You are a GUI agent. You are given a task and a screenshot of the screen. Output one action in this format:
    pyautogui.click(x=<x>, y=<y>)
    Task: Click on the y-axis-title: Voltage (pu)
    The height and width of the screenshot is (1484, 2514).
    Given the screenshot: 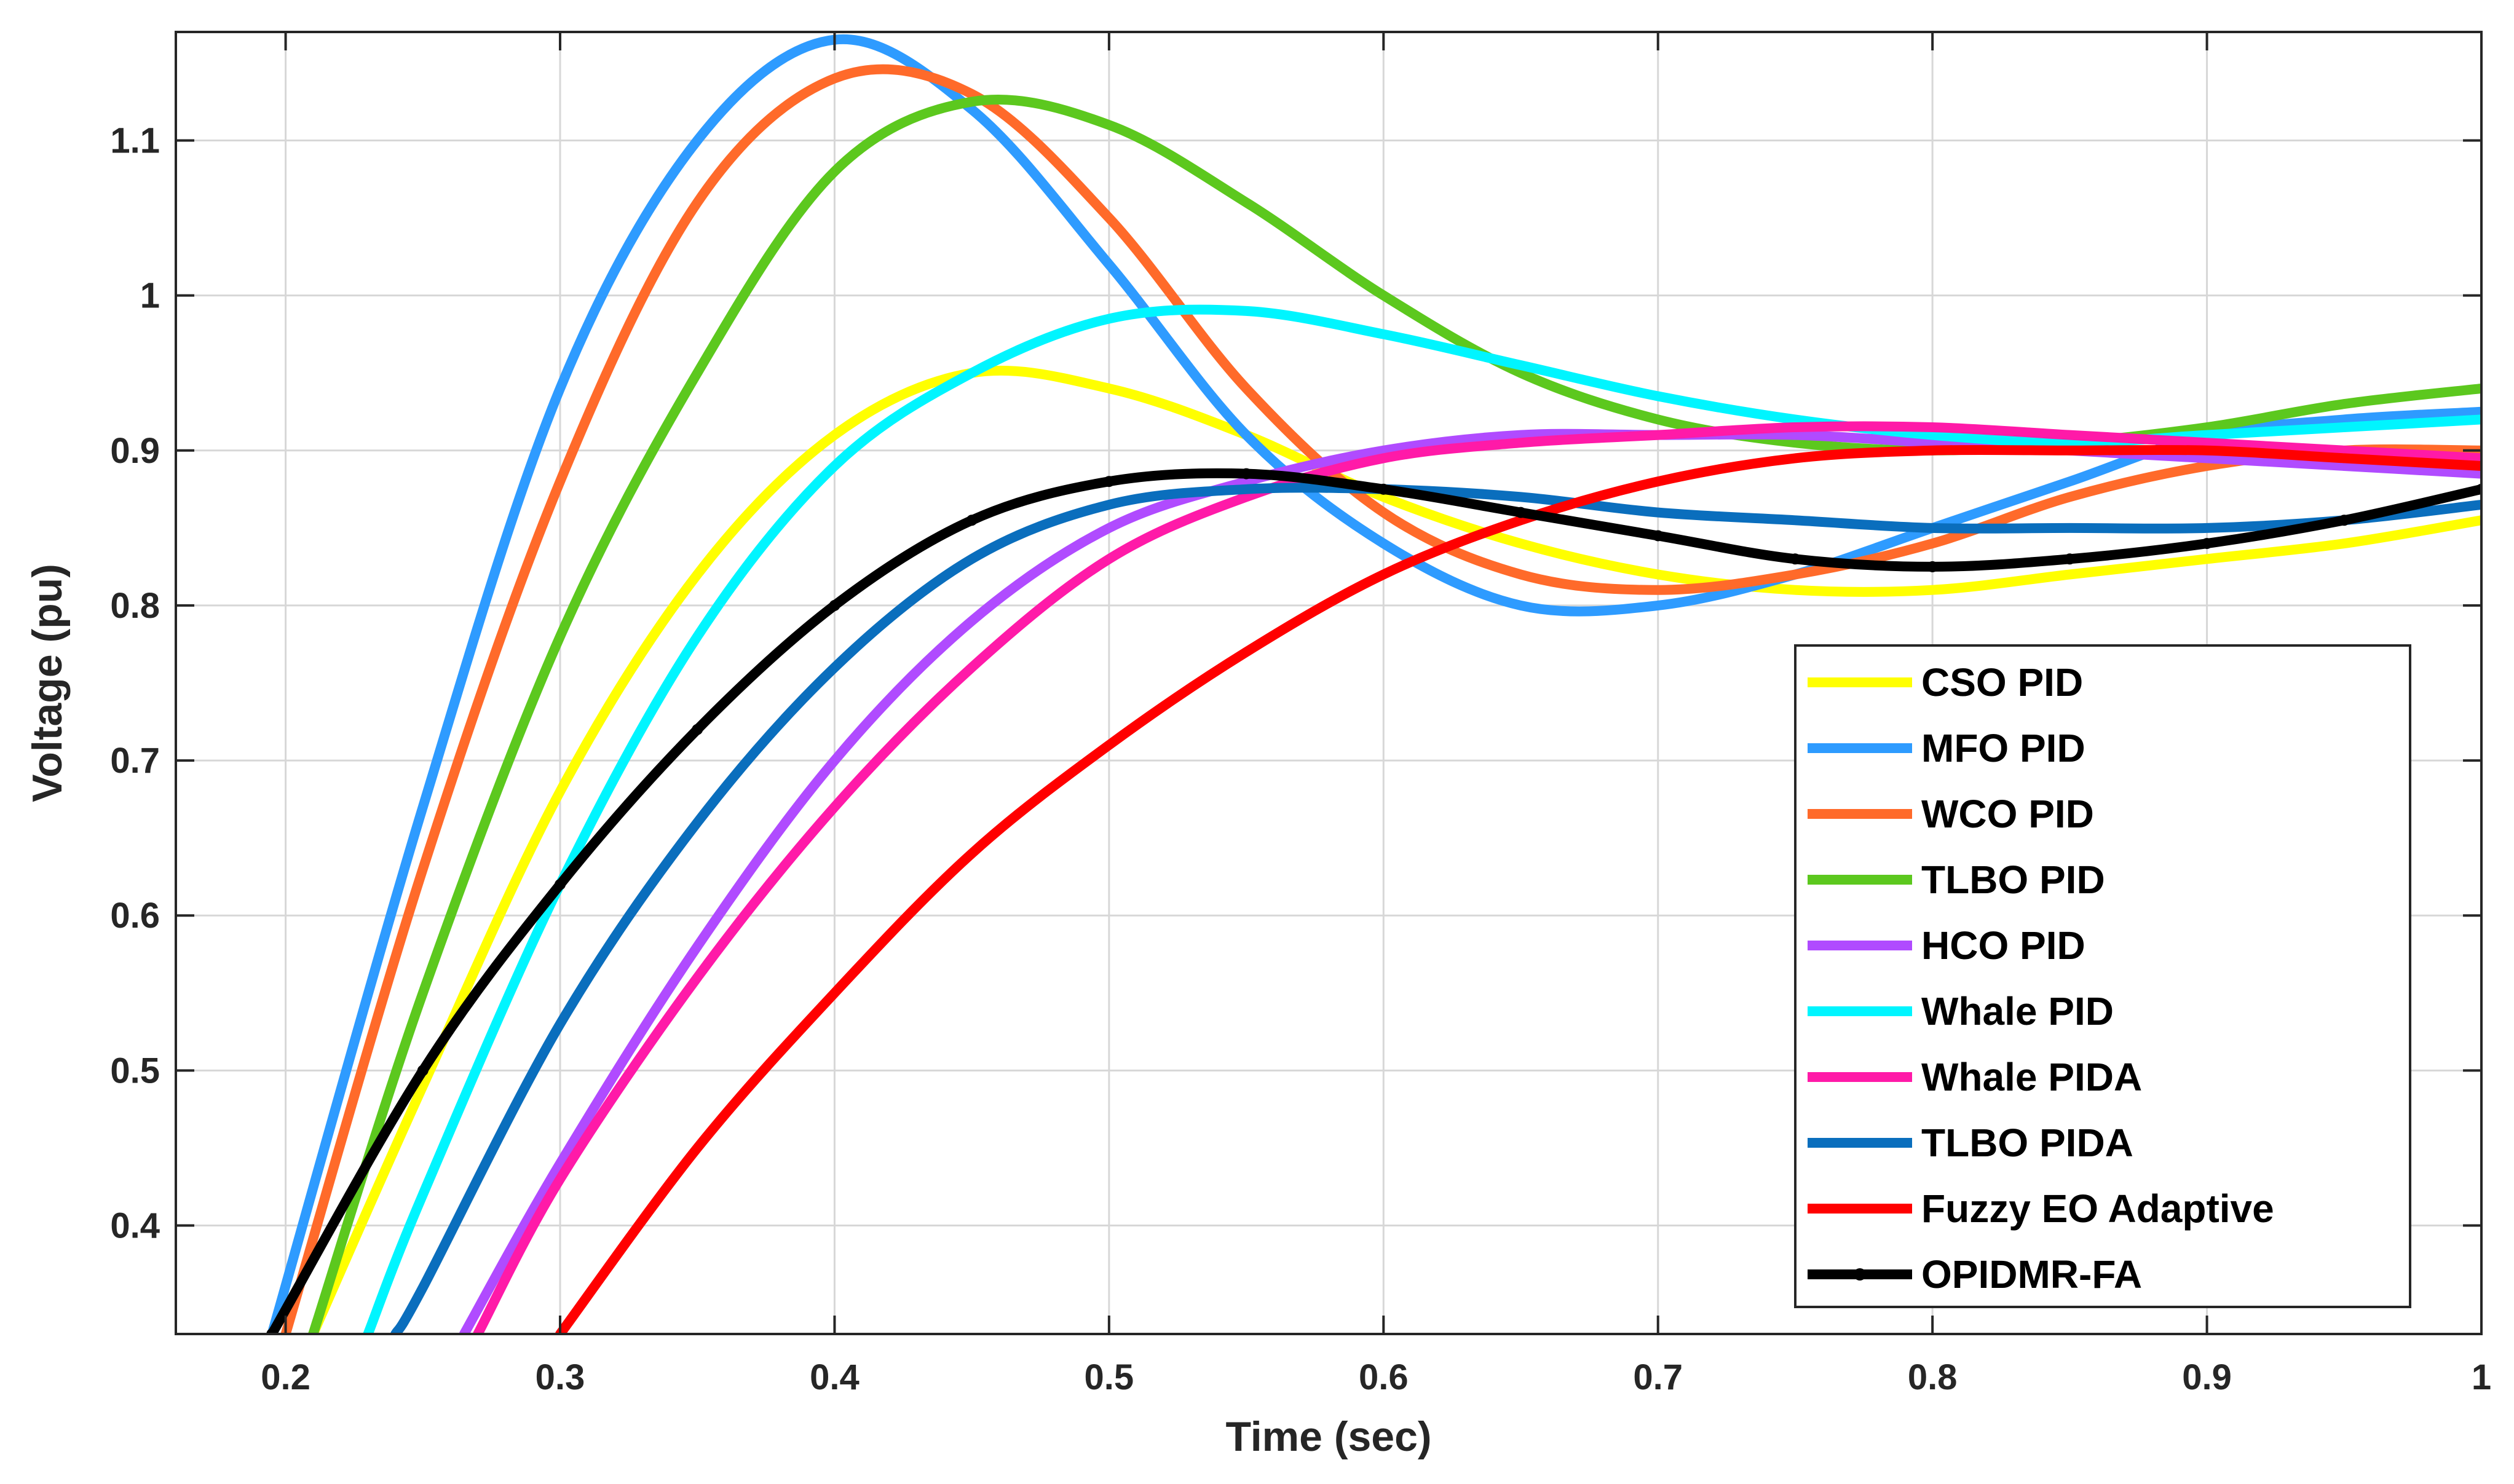 What is the action you would take?
    pyautogui.click(x=47, y=683)
    